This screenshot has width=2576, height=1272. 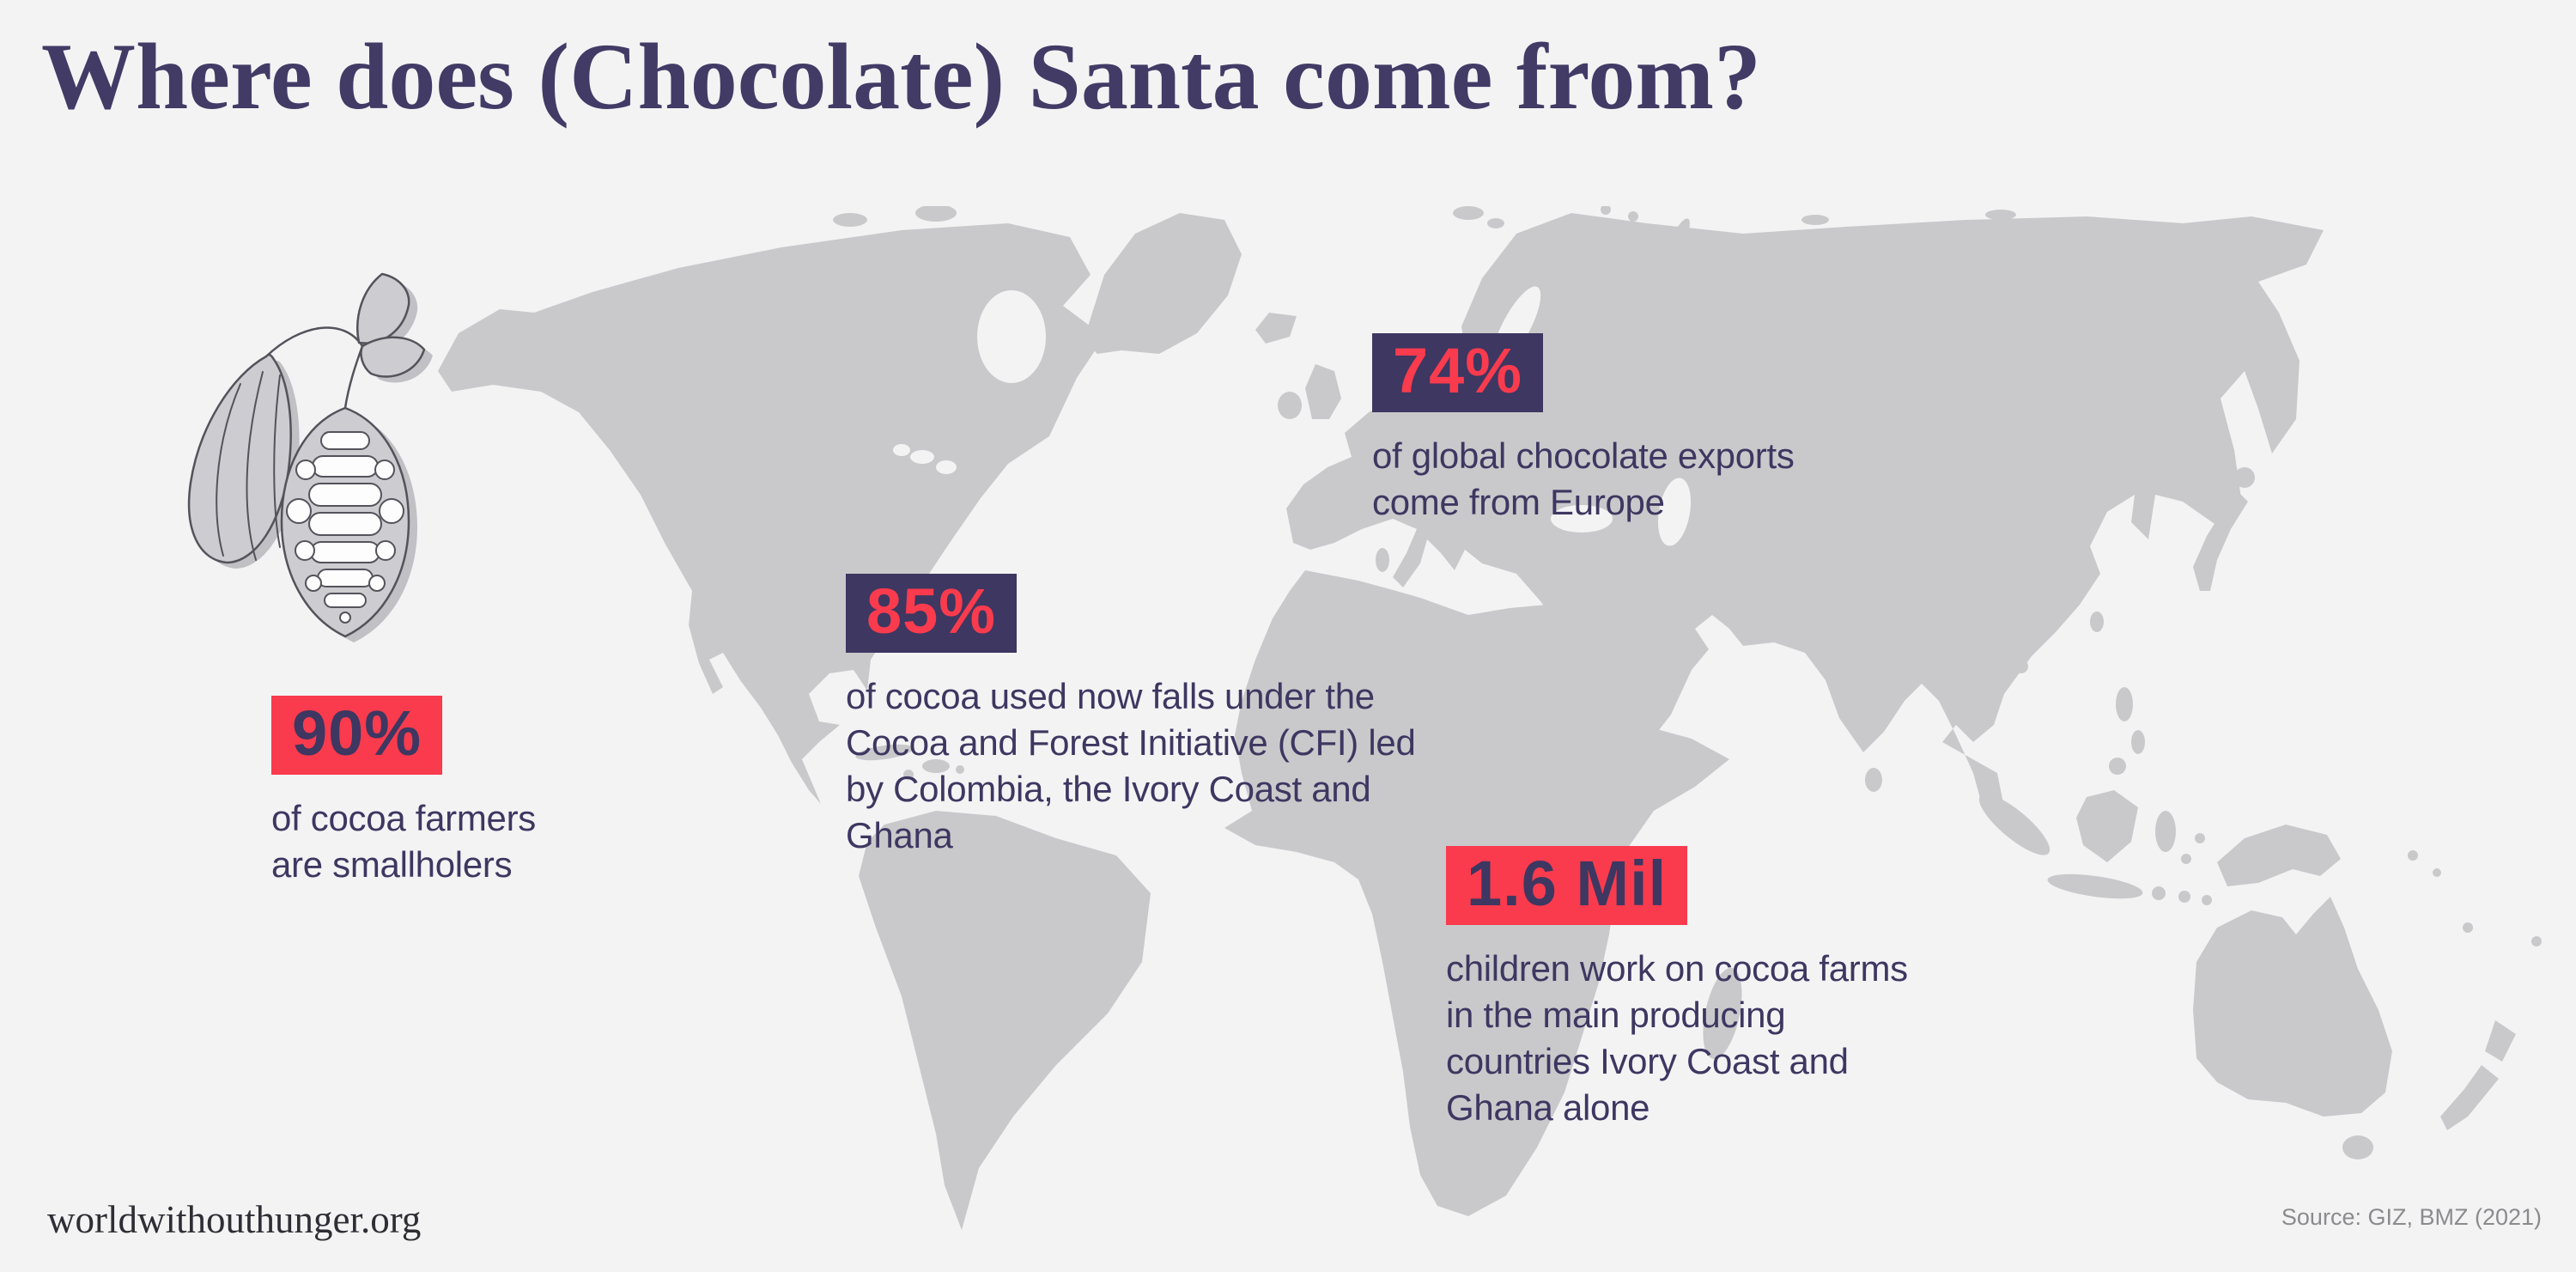 I want to click on source-credit: Source: GIZ, BMZ (2021), so click(x=2412, y=1217).